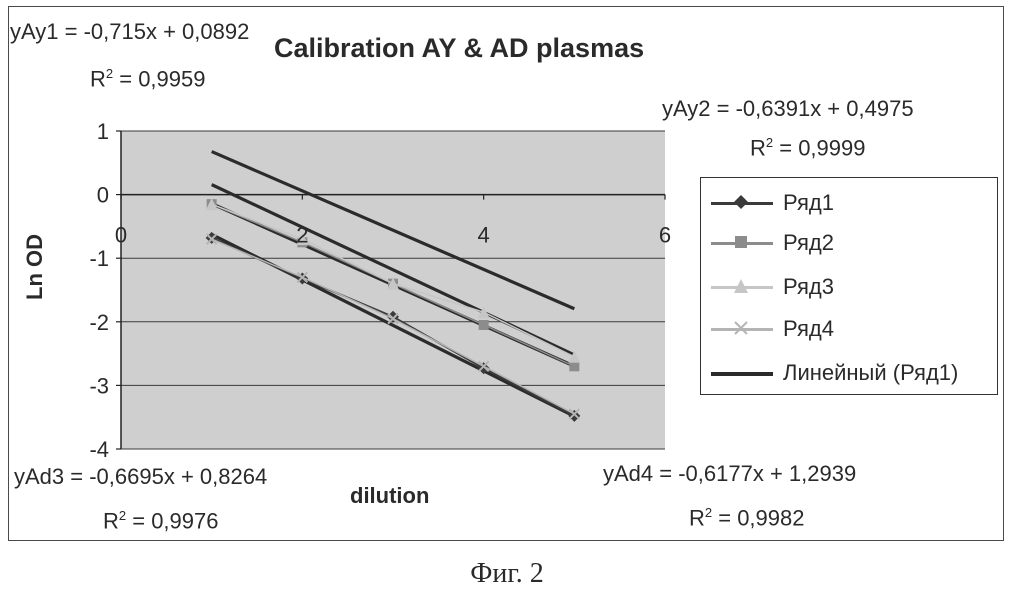 This screenshot has width=1014, height=596. What do you see at coordinates (853, 203) in the screenshot?
I see `legend-item-series1: Ряд1` at bounding box center [853, 203].